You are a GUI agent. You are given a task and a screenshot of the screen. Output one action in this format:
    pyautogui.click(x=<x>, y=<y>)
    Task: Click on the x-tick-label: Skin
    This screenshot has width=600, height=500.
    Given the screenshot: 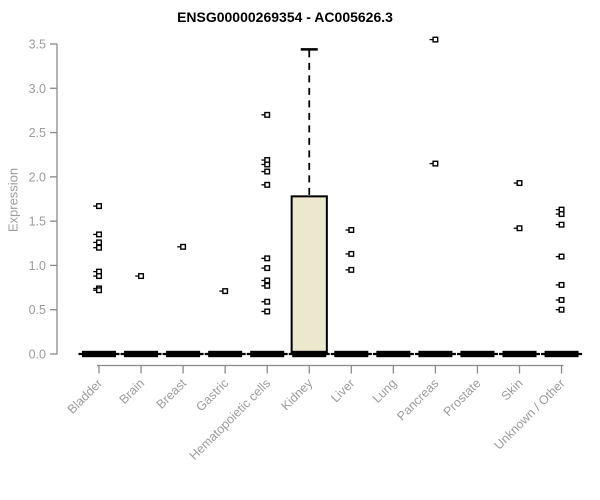 What is the action you would take?
    pyautogui.click(x=512, y=389)
    